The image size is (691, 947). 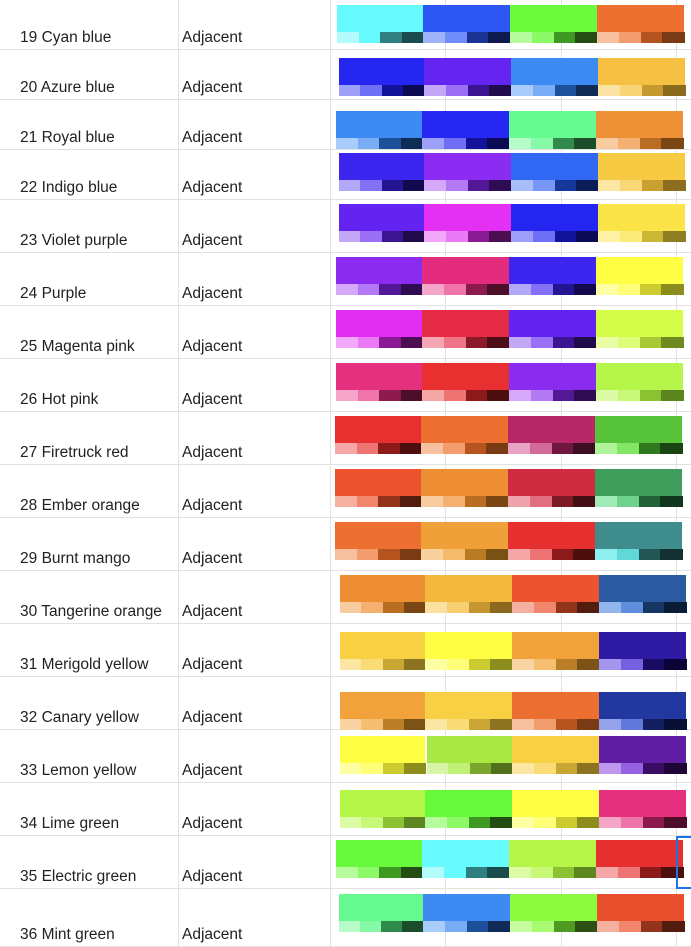 I want to click on color-name-cell: 25 Magenta pink, so click(x=77, y=347).